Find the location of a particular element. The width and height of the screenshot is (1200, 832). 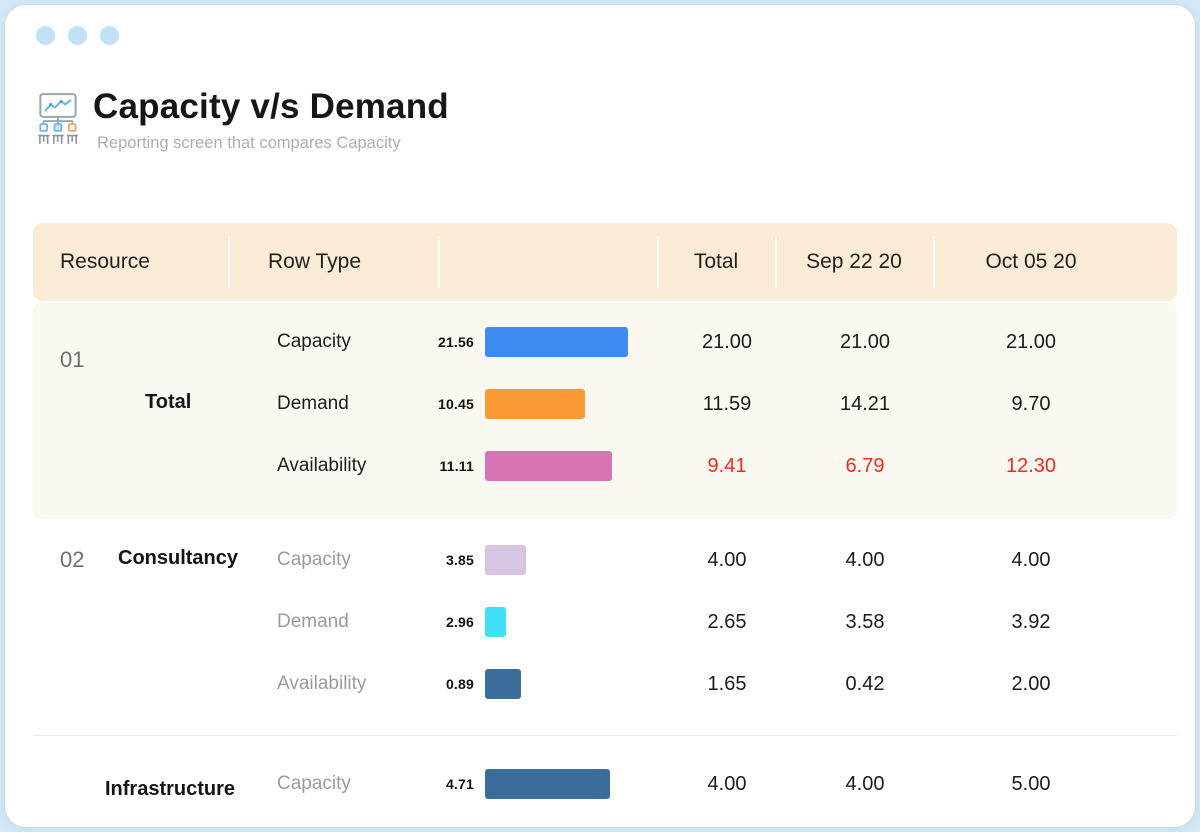

table-row: Capacity 4.71 4.00 4.00 5.00 is located at coordinates (702, 784).